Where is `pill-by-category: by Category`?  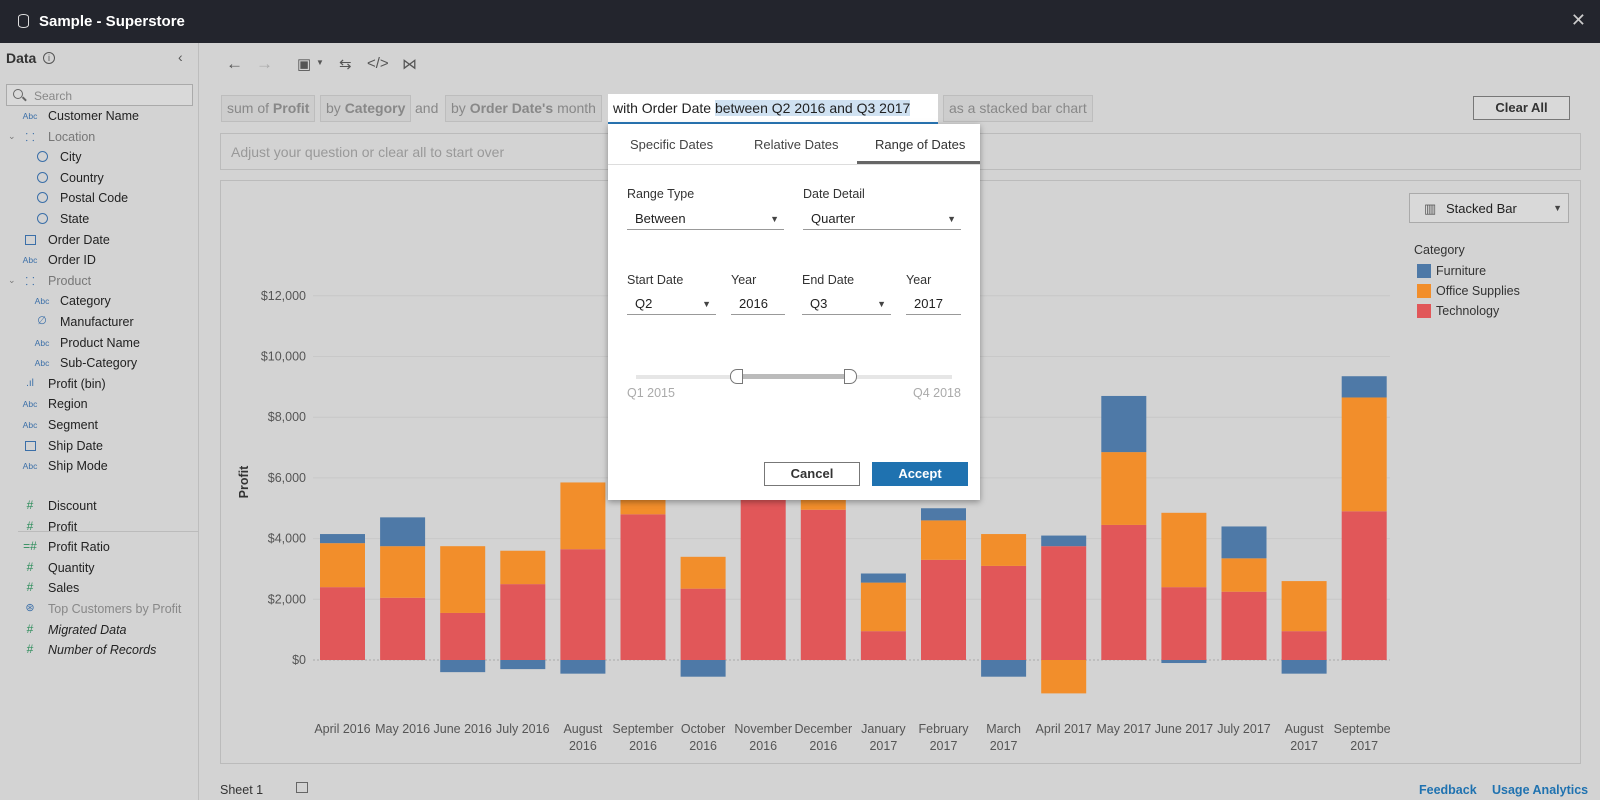
pill-by-category: by Category is located at coordinates (366, 108).